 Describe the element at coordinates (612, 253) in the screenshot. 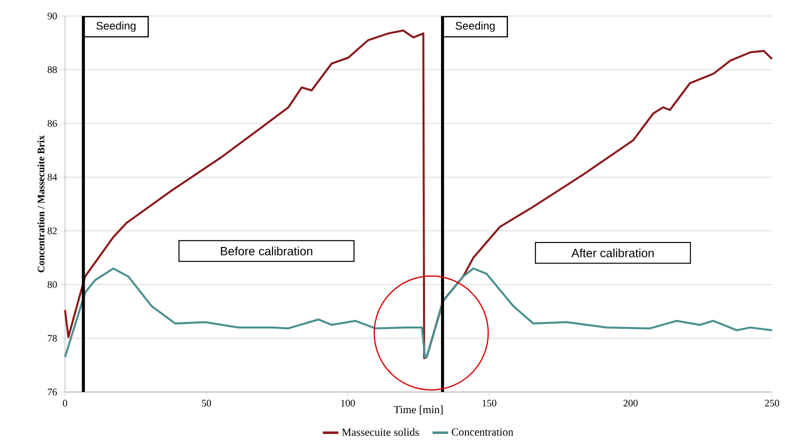

I see `annotation: After calibration` at that location.